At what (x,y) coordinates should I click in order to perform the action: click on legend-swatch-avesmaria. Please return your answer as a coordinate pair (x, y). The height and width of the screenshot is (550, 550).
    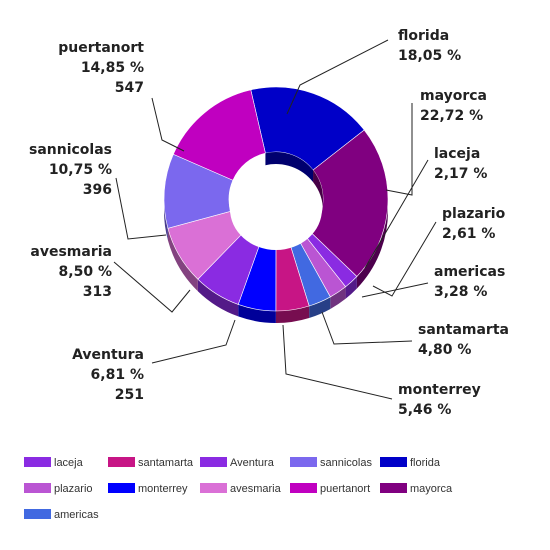
    Looking at the image, I should click on (213, 488).